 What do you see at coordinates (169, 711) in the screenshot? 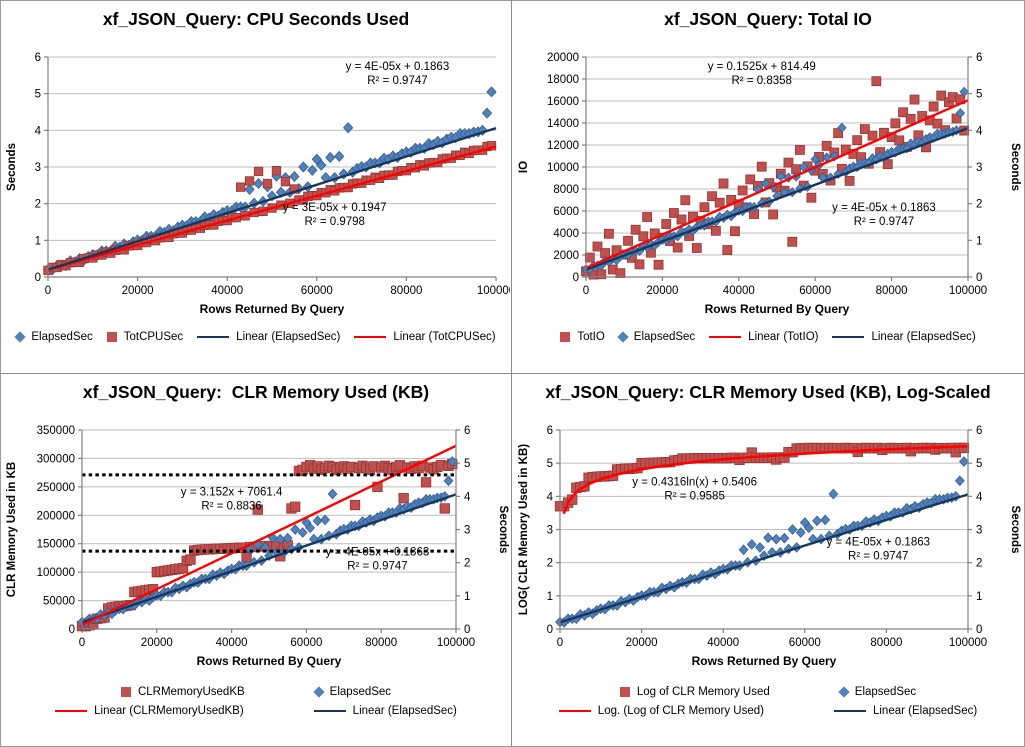
I see `legend-label: Linear (CLRMemoryUsedKB)` at bounding box center [169, 711].